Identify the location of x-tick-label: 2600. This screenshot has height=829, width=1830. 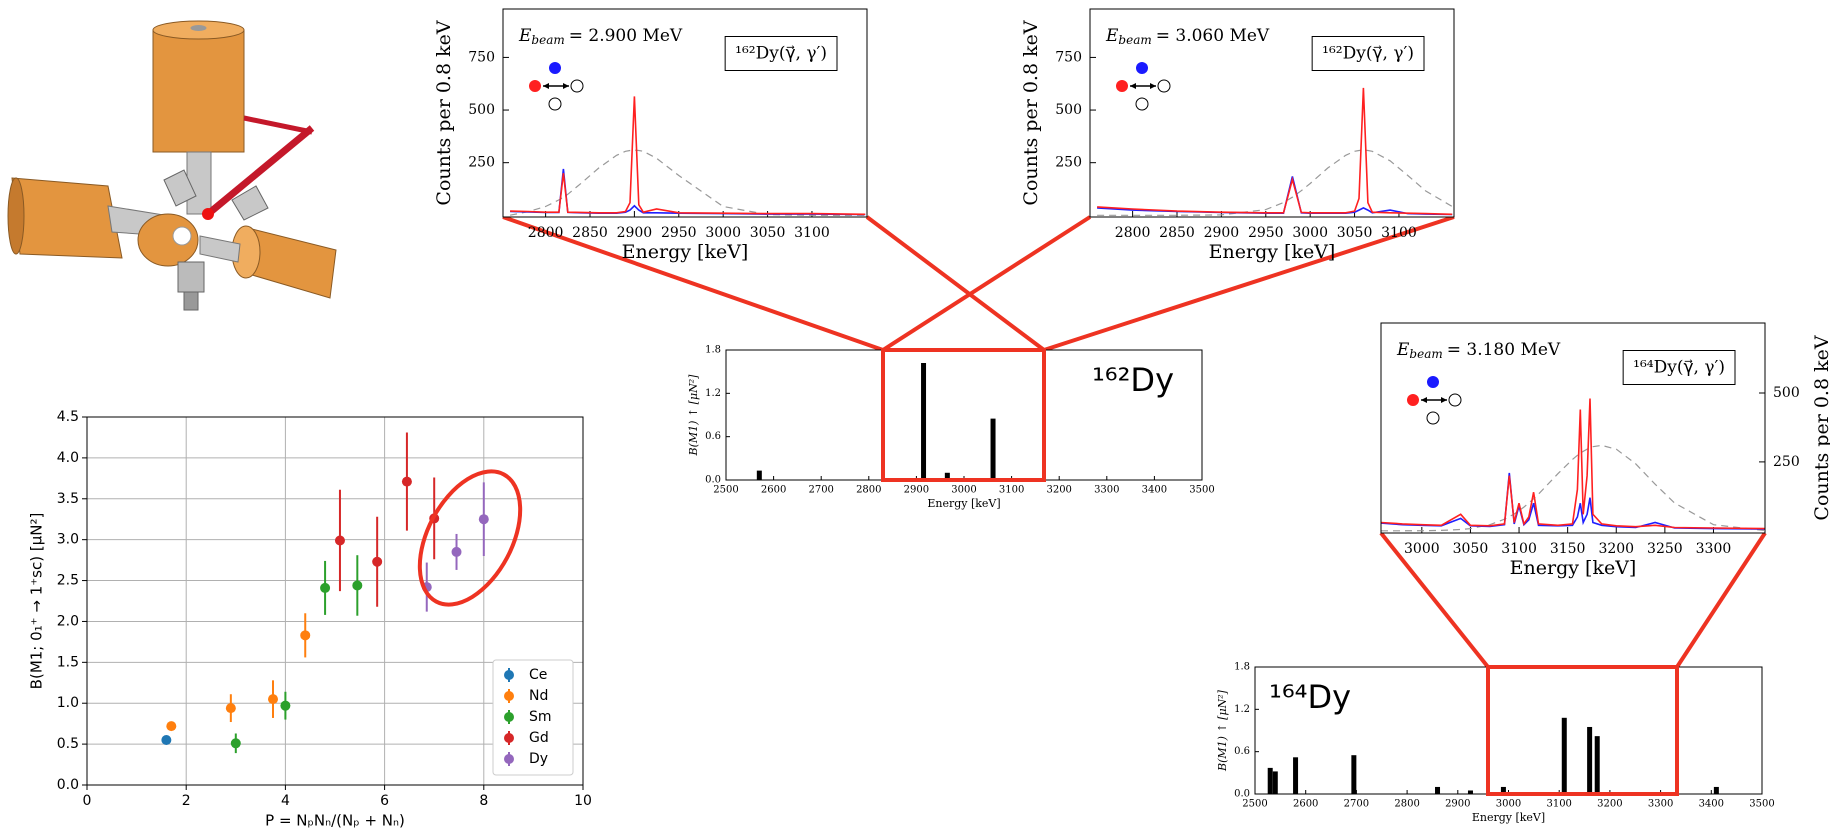
(773, 490).